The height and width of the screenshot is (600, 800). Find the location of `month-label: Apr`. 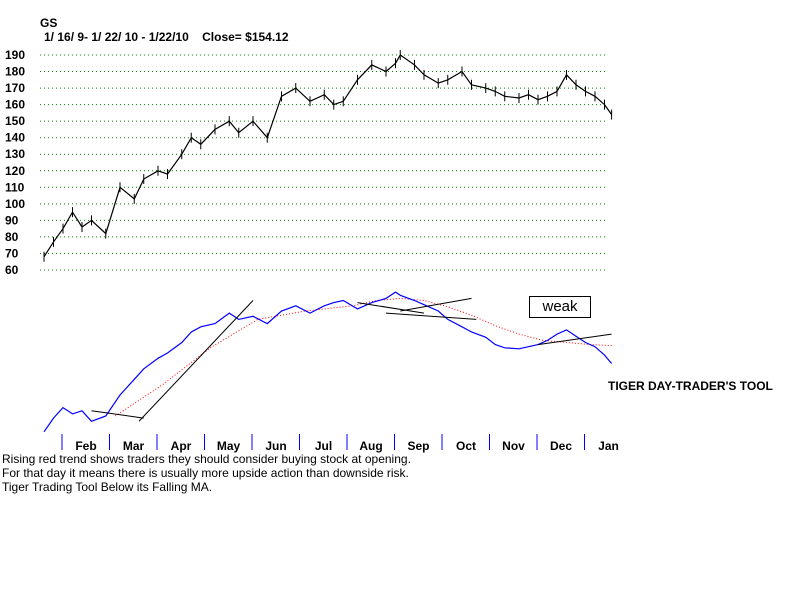

month-label: Apr is located at coordinates (181, 446).